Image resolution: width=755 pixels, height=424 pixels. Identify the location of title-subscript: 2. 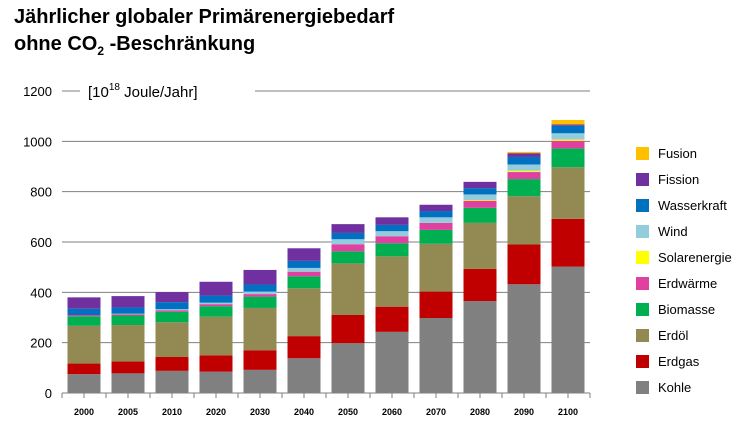
(101, 51).